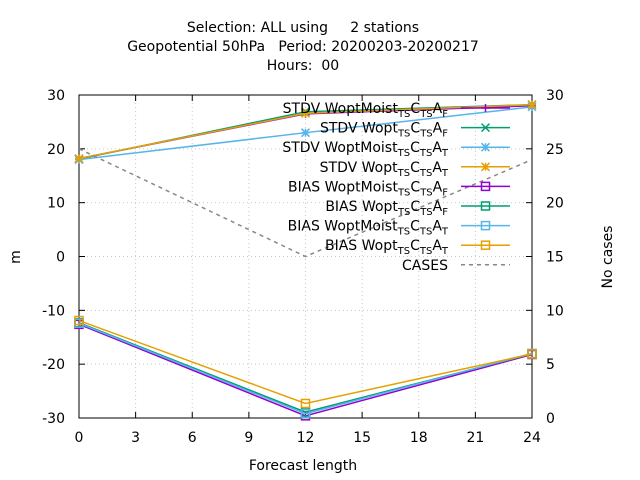  What do you see at coordinates (475, 438) in the screenshot?
I see `x-tick-label-7: 21` at bounding box center [475, 438].